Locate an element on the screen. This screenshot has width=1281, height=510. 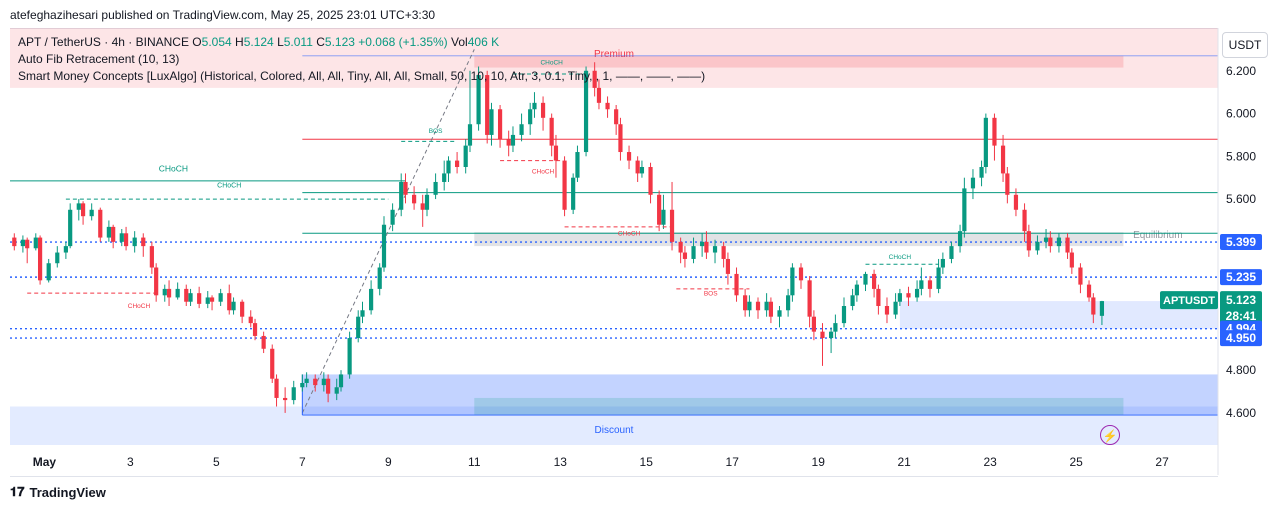
time-tick-label: 23 is located at coordinates (990, 462).